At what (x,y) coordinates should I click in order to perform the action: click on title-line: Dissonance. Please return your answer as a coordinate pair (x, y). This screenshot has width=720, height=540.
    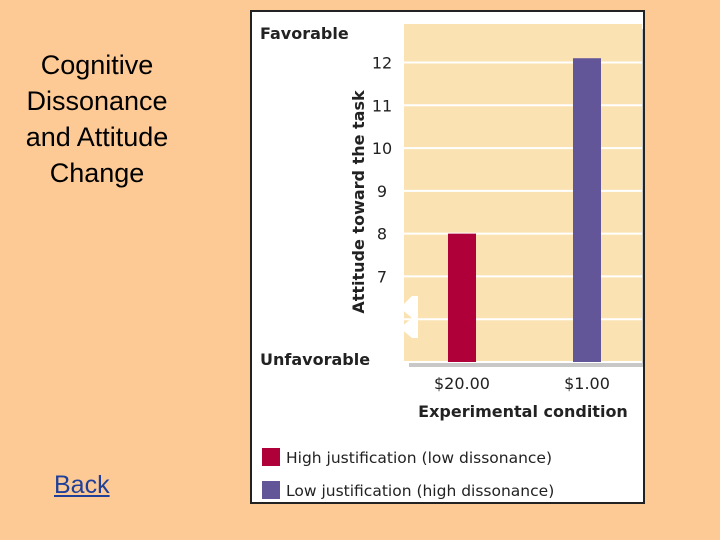
    Looking at the image, I should click on (97, 101).